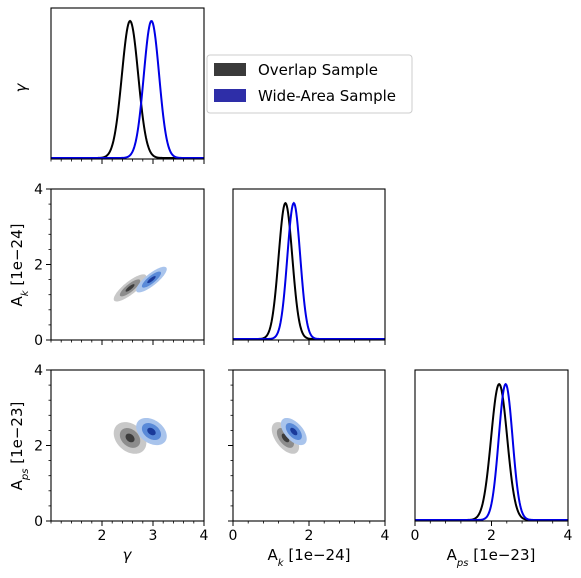 This screenshot has width=581, height=578. I want to click on x-label-Ak: Ak [1e−24], so click(309, 557).